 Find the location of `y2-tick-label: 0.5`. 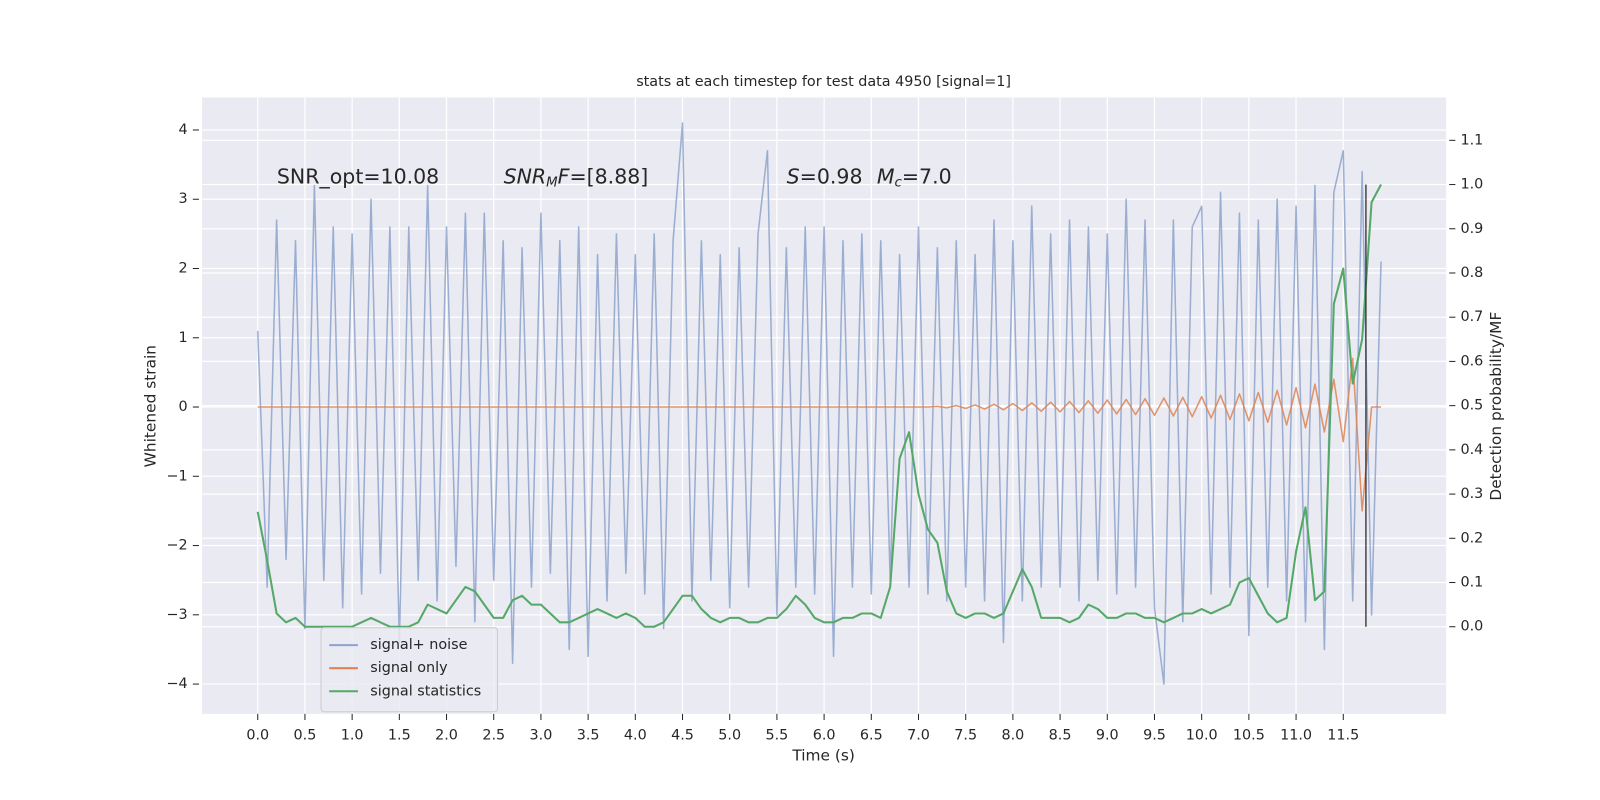

y2-tick-label: 0.5 is located at coordinates (1472, 406).